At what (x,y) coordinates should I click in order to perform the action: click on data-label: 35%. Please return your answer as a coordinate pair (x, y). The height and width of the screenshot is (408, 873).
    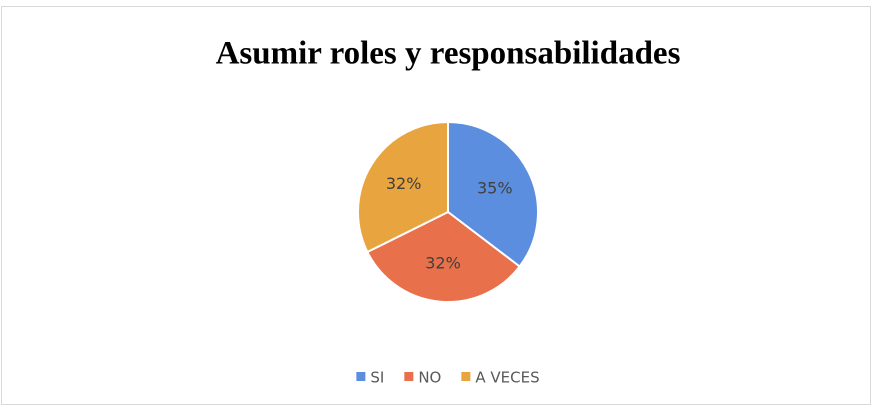
    Looking at the image, I should click on (495, 187).